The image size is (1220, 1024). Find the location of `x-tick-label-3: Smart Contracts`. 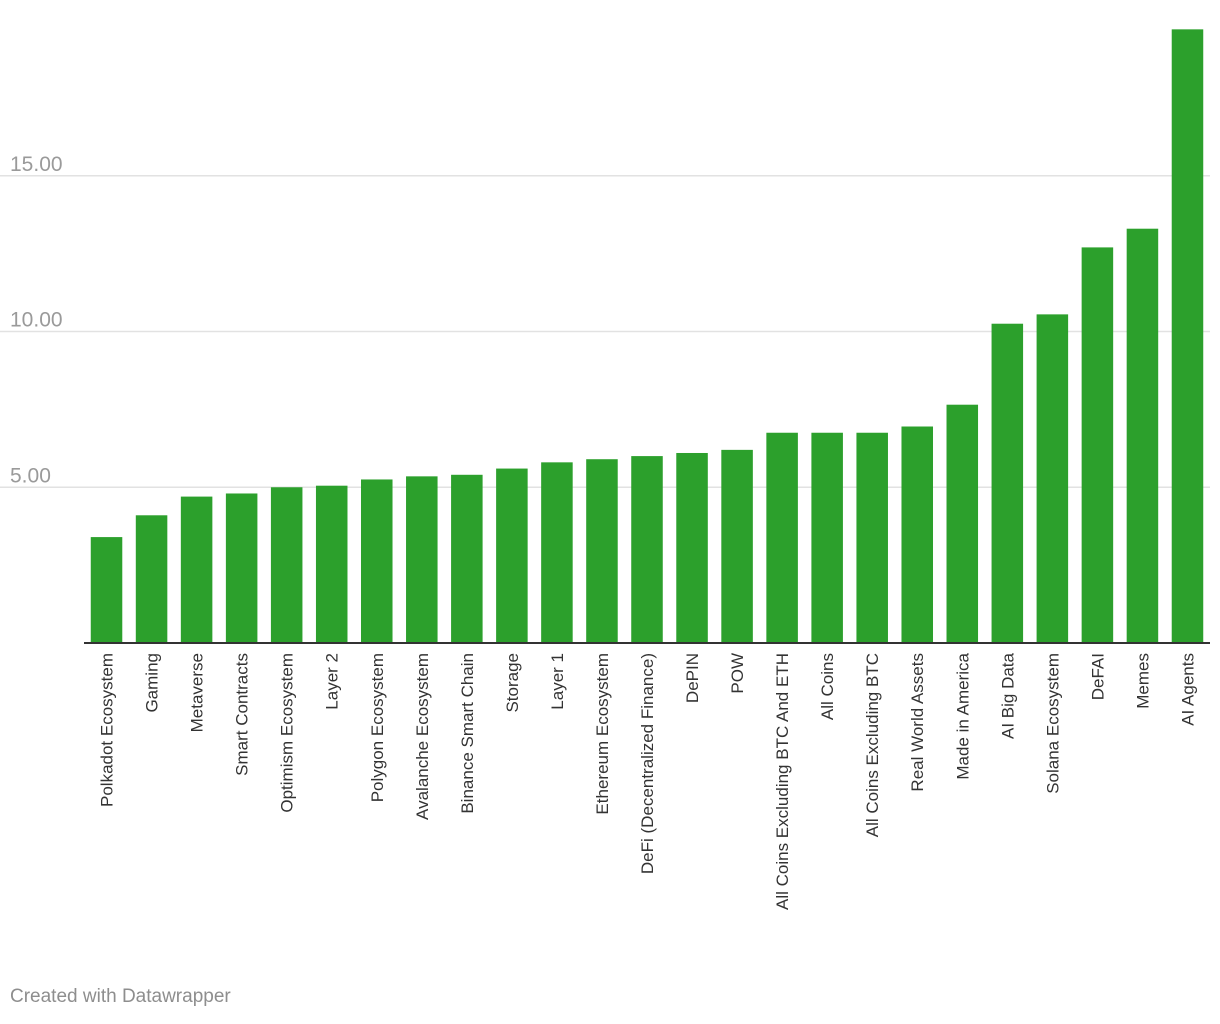

x-tick-label-3: Smart Contracts is located at coordinates (242, 714).